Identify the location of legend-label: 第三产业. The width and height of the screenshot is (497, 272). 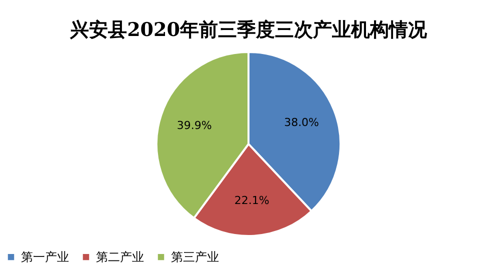
(195, 257).